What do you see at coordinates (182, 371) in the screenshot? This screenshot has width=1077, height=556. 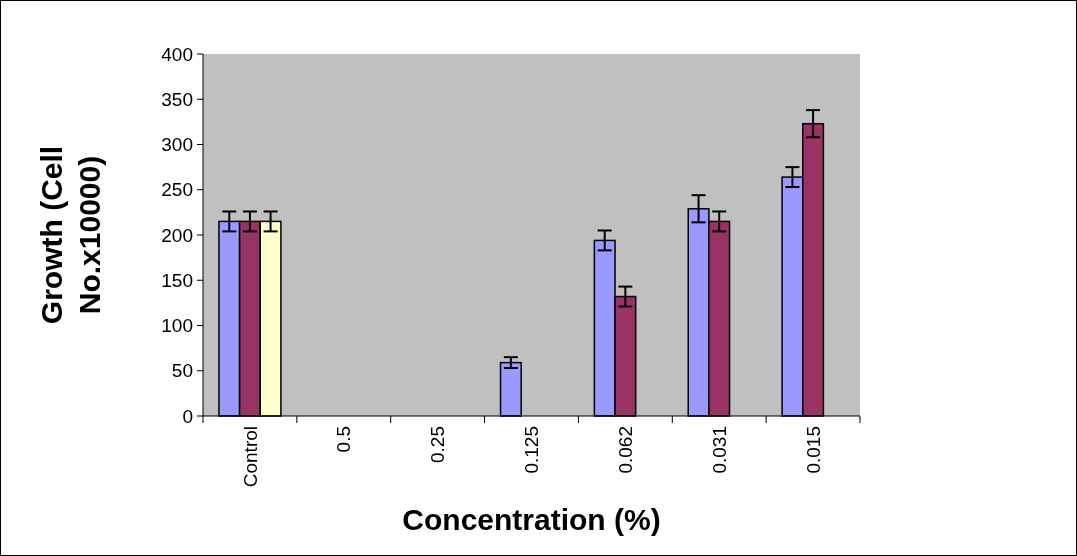 I see `y-tick-label: 50` at bounding box center [182, 371].